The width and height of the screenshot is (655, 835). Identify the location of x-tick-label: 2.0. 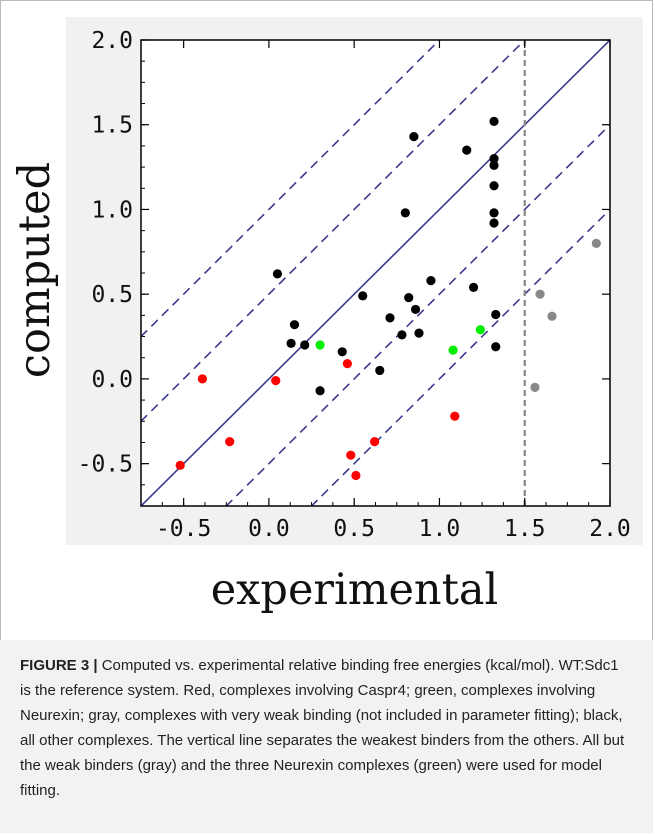
(610, 529).